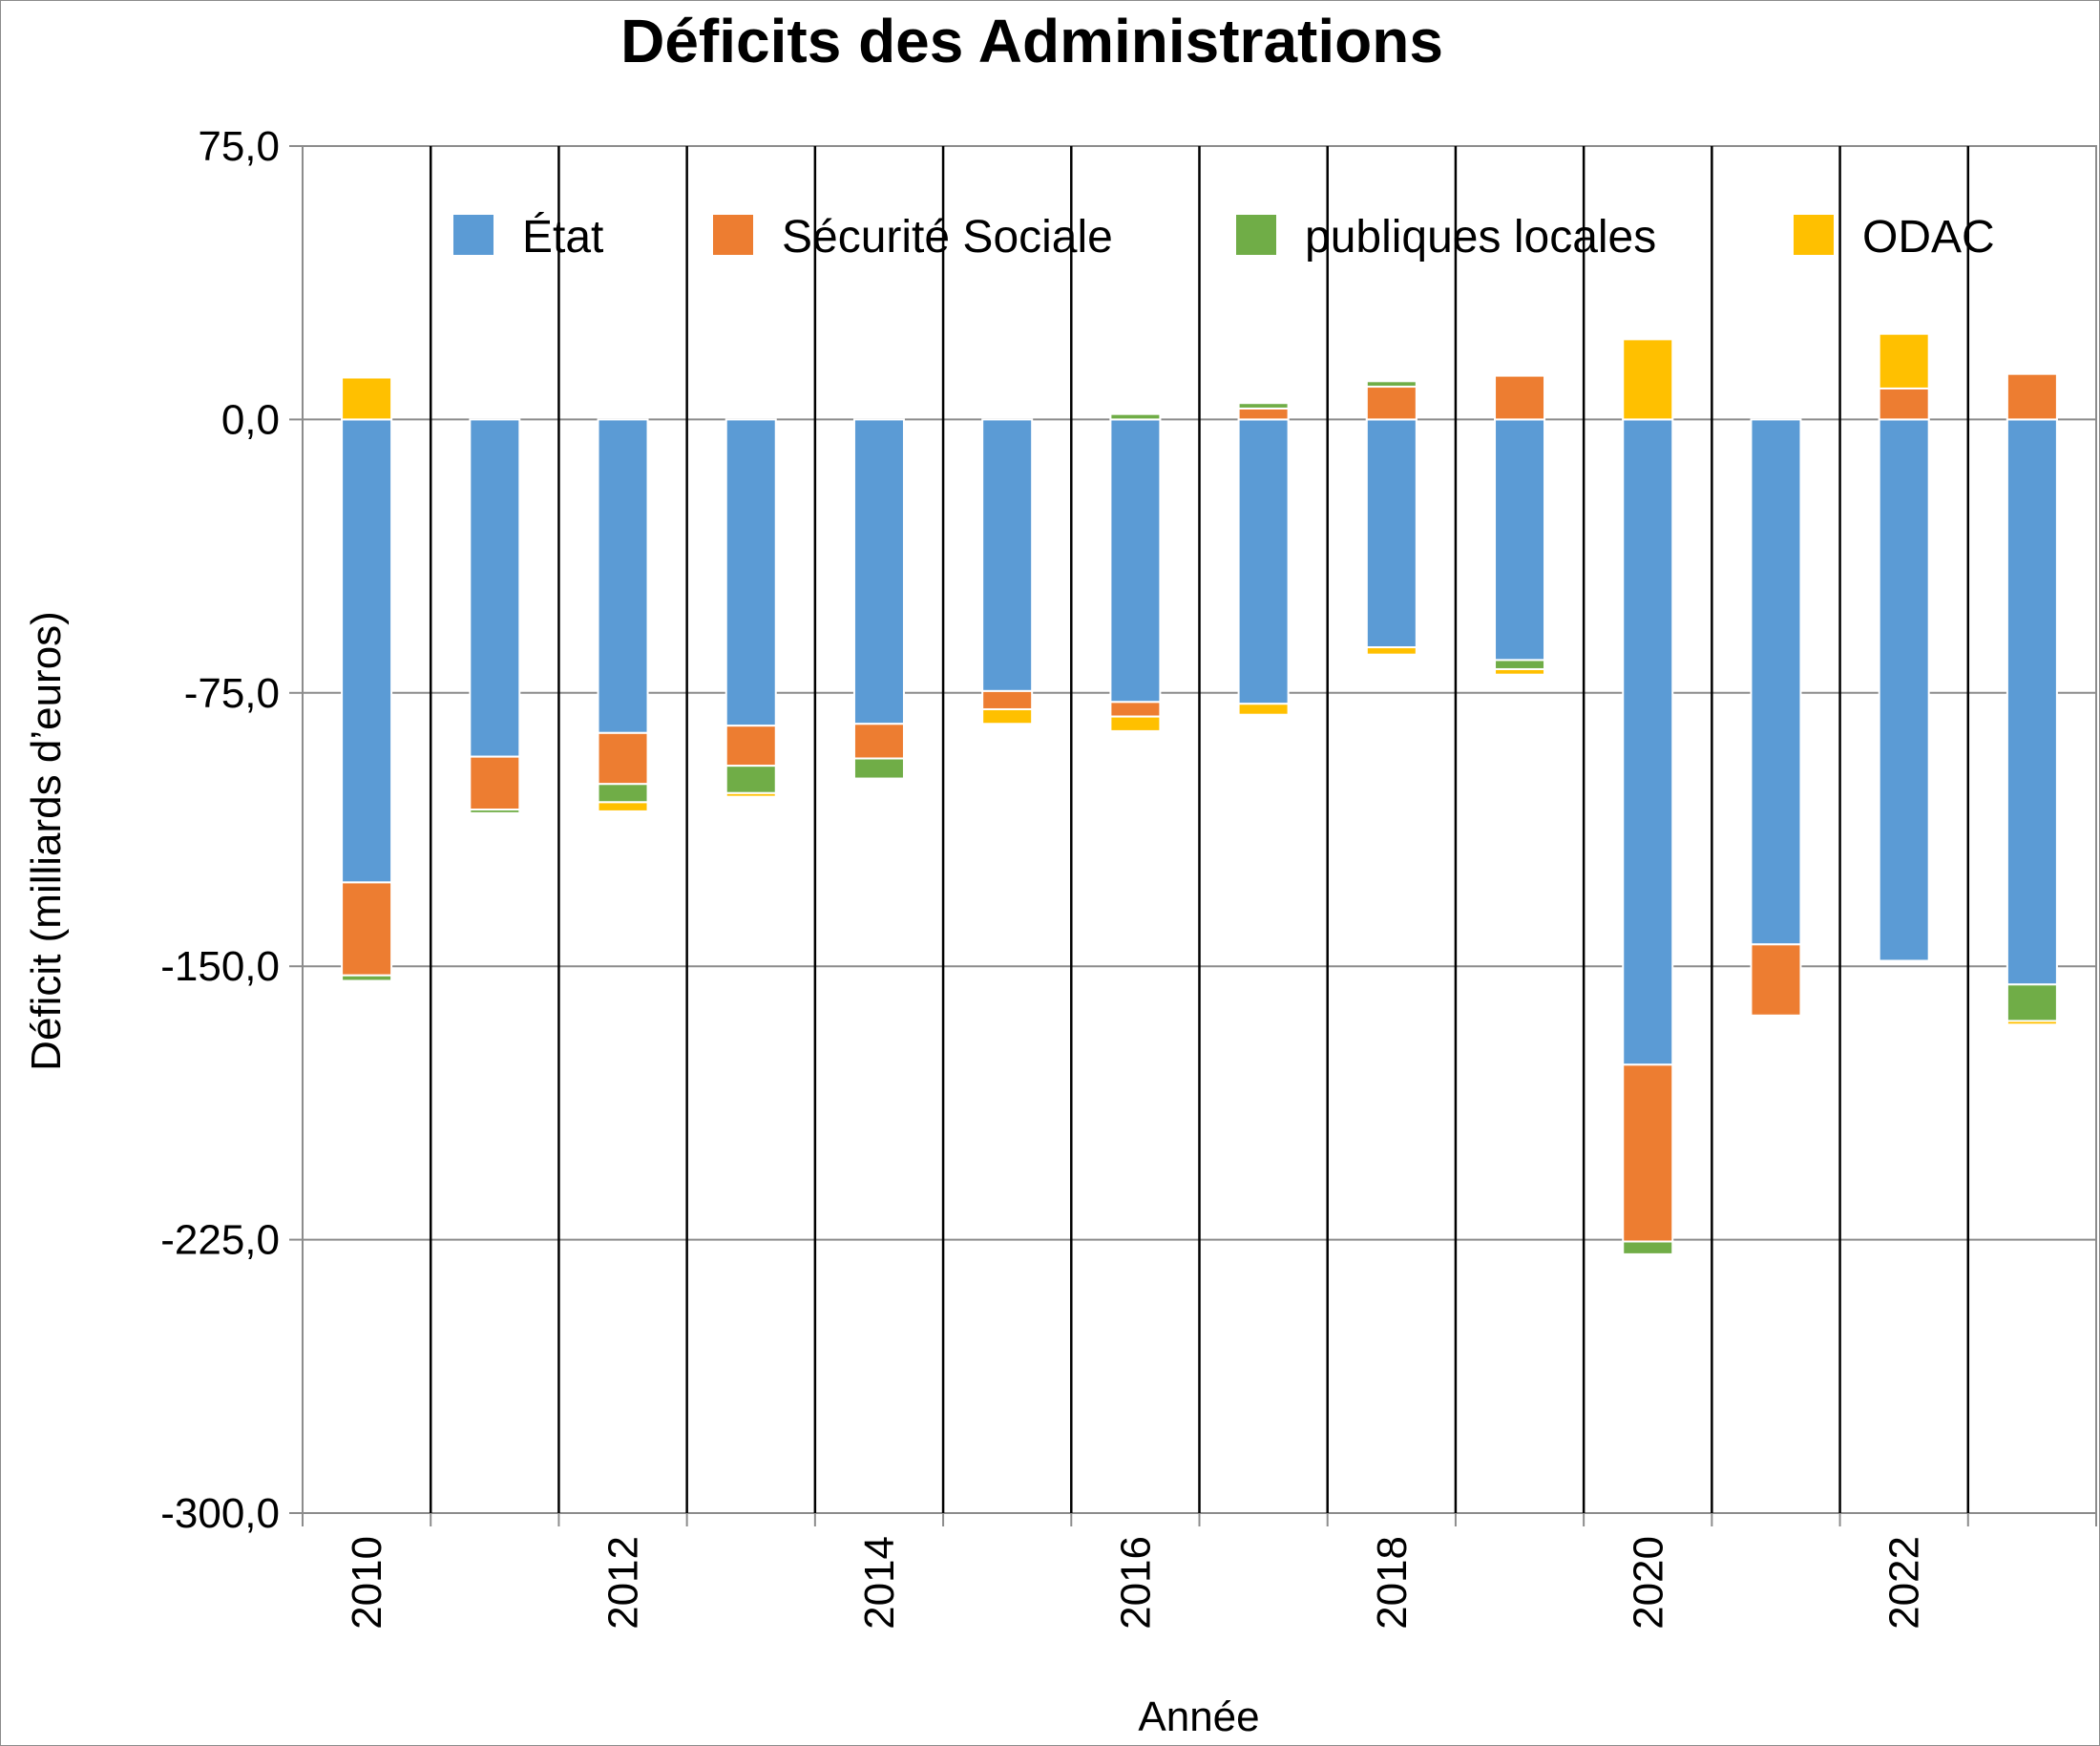  I want to click on x-tick-label: 2014, so click(880, 1583).